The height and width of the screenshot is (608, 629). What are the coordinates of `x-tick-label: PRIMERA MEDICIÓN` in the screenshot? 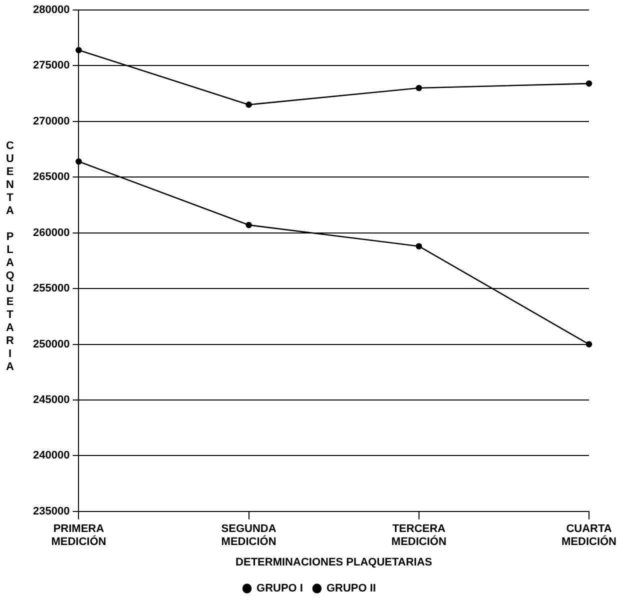 It's located at (78, 535).